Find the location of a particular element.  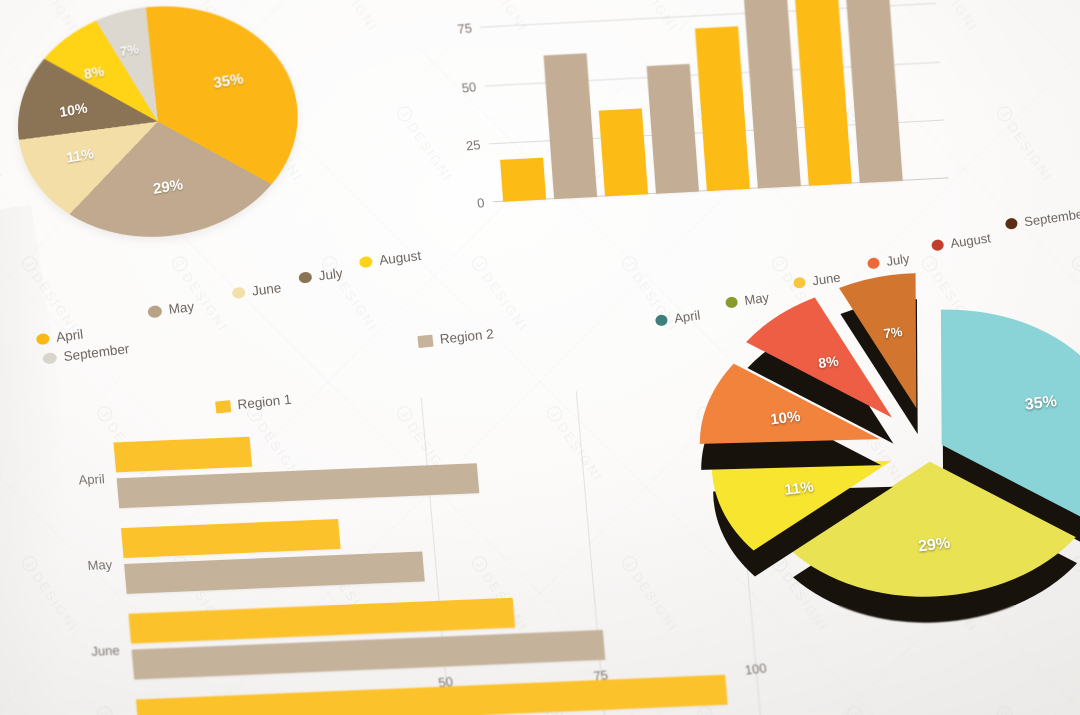

legend-label: August is located at coordinates (970, 240).